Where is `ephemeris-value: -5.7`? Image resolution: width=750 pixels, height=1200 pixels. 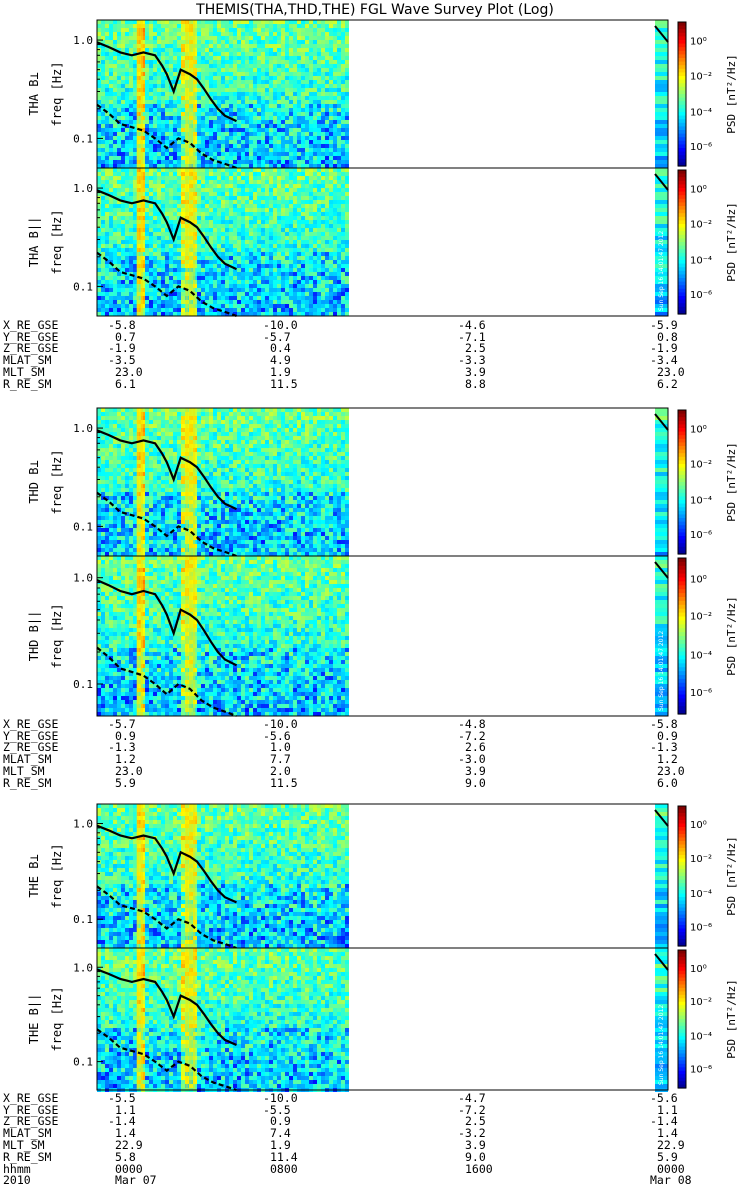
ephemeris-value: -5.7 is located at coordinates (122, 724).